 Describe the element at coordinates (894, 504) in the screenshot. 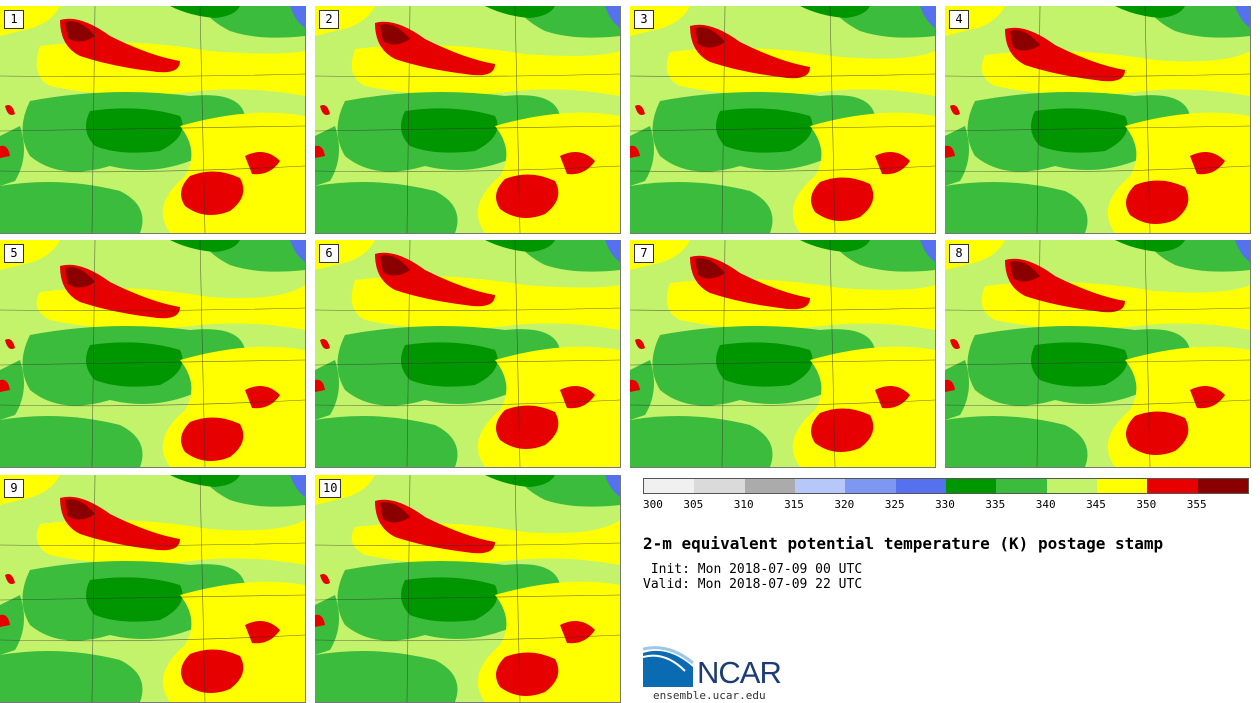

I see `colorbar-tick-label: 325` at that location.